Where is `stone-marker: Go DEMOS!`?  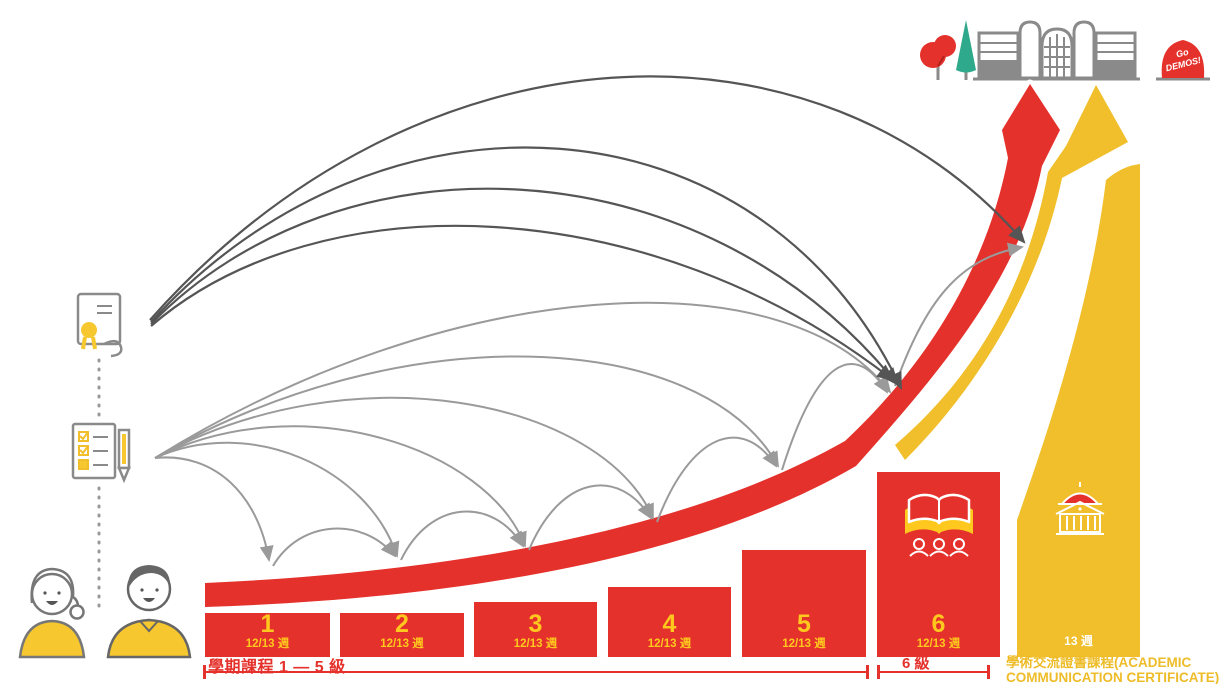 stone-marker: Go DEMOS! is located at coordinates (1183, 60).